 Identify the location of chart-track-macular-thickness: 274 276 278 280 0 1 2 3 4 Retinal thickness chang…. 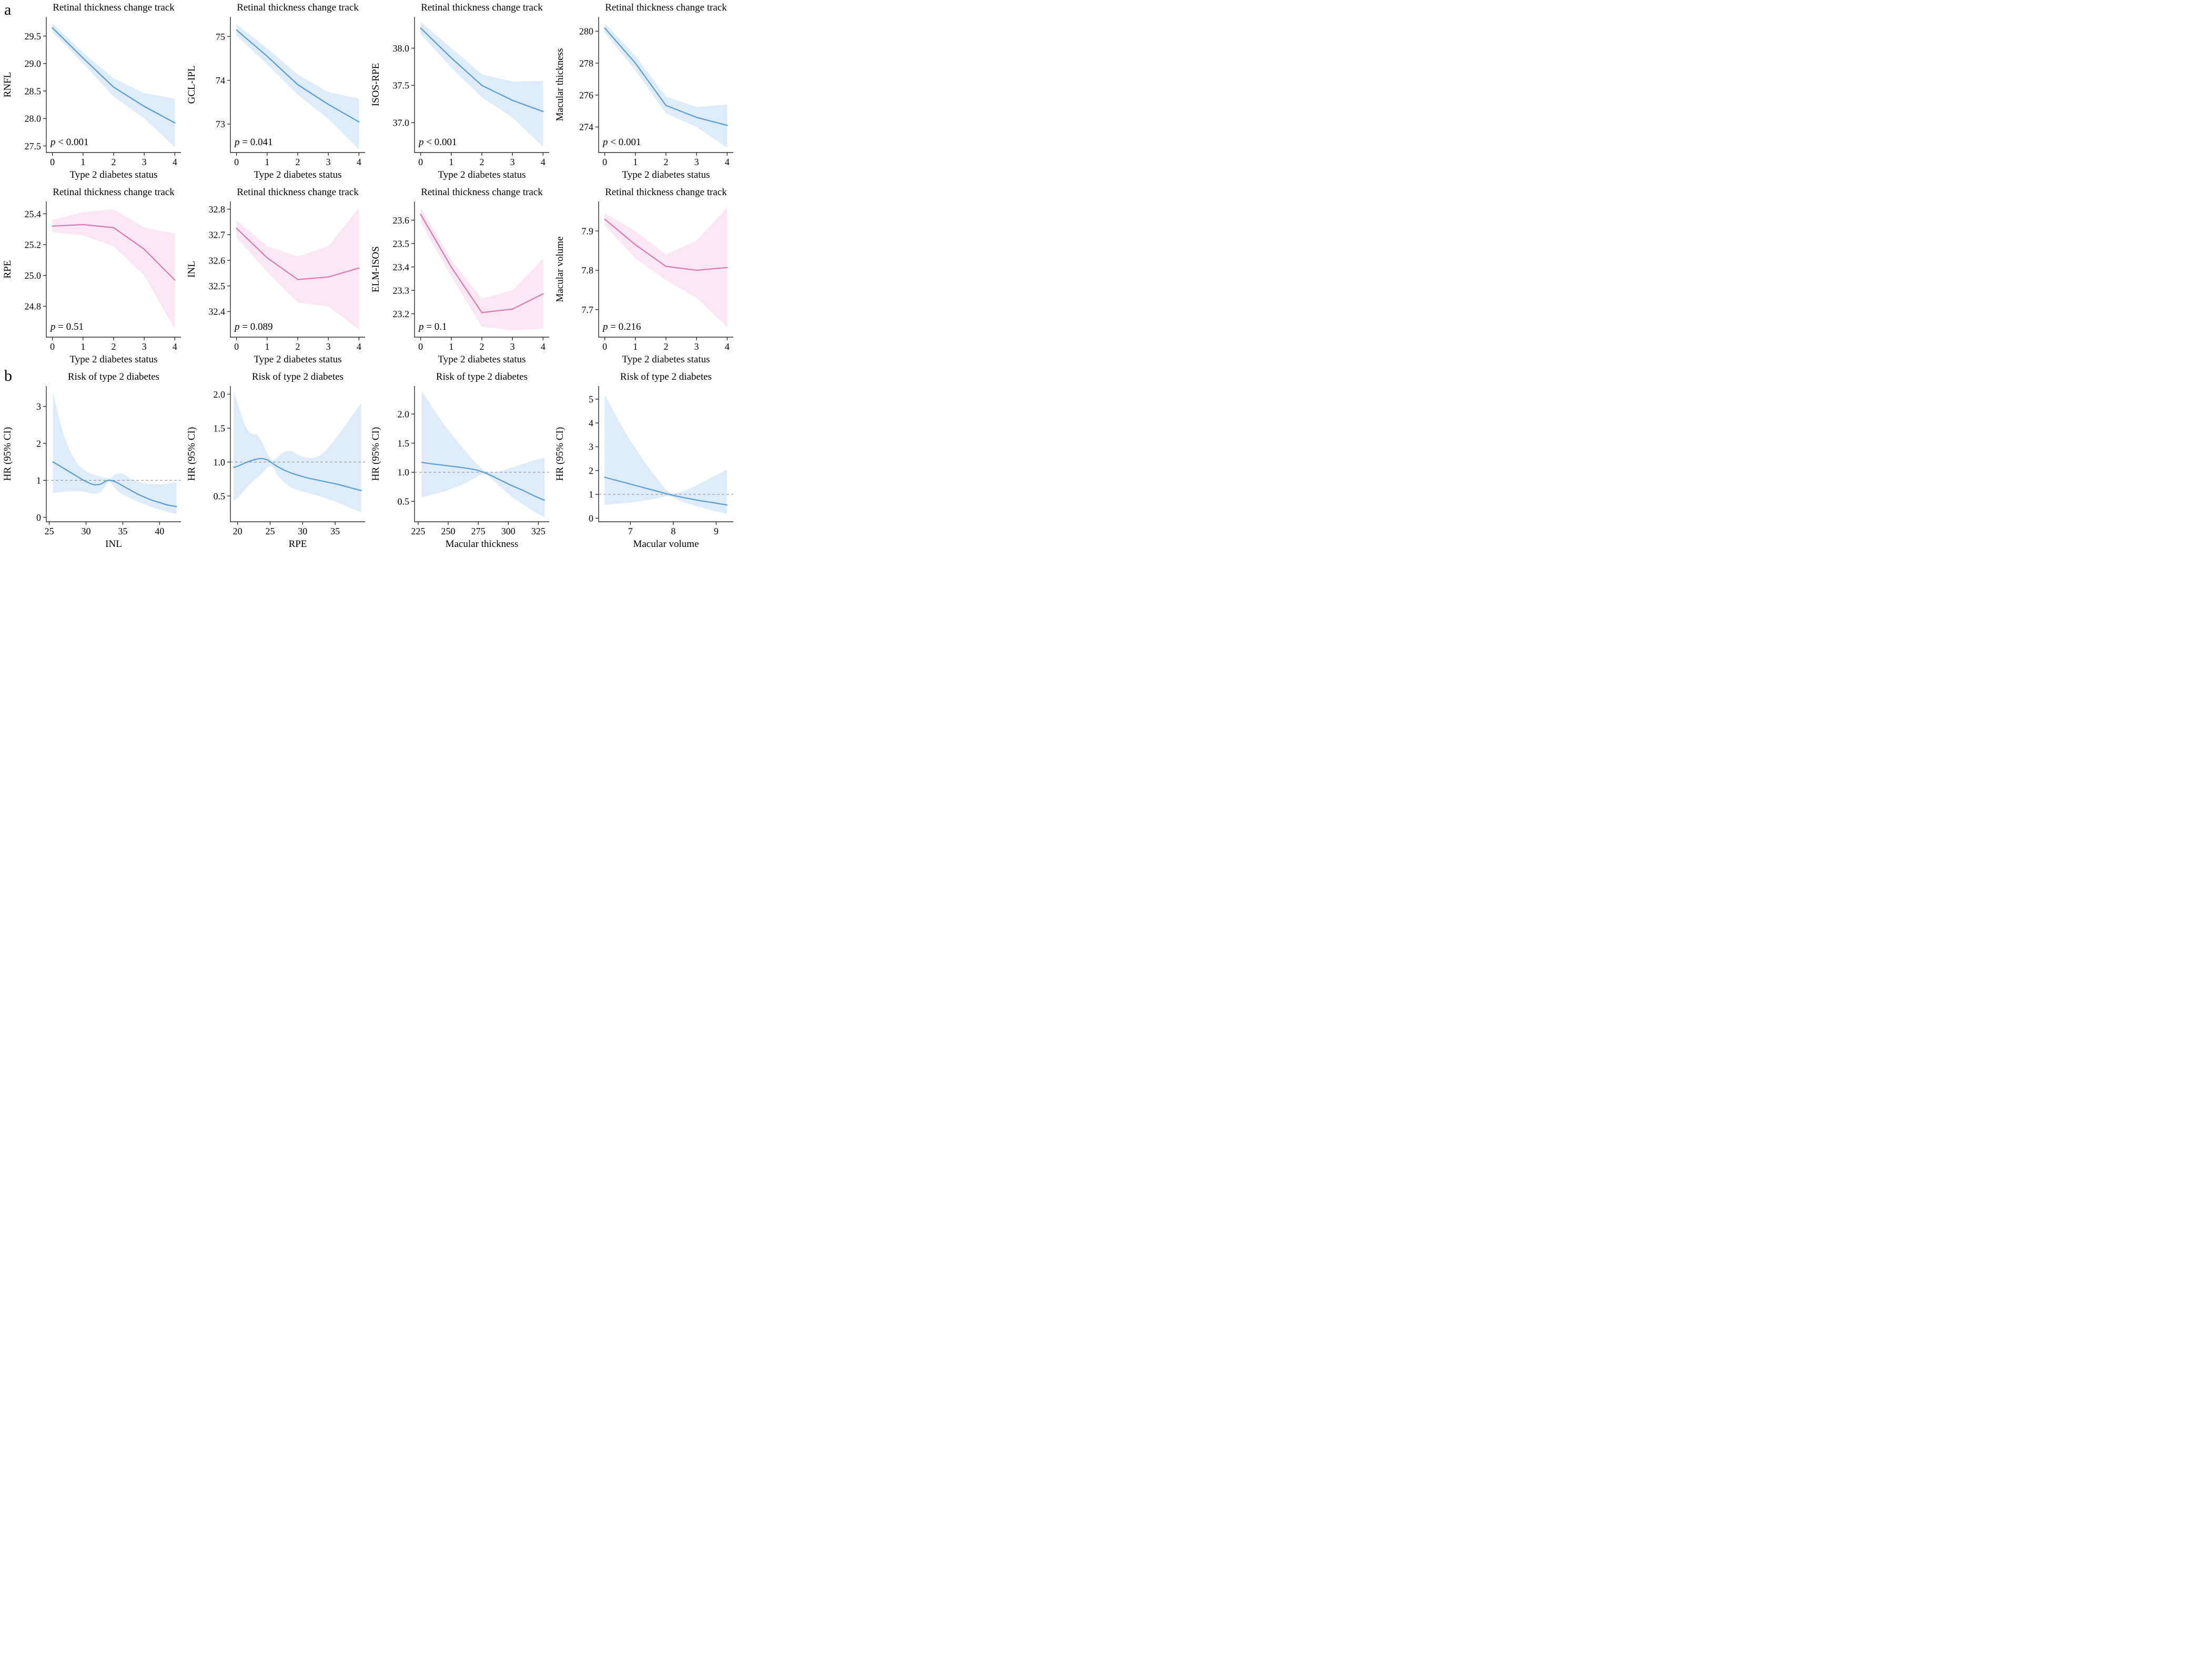
(643, 91).